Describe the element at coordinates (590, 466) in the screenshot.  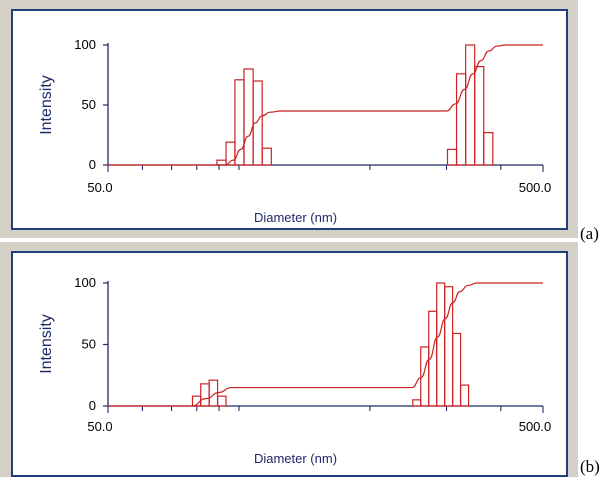
I see `panel-b-label: (b)` at that location.